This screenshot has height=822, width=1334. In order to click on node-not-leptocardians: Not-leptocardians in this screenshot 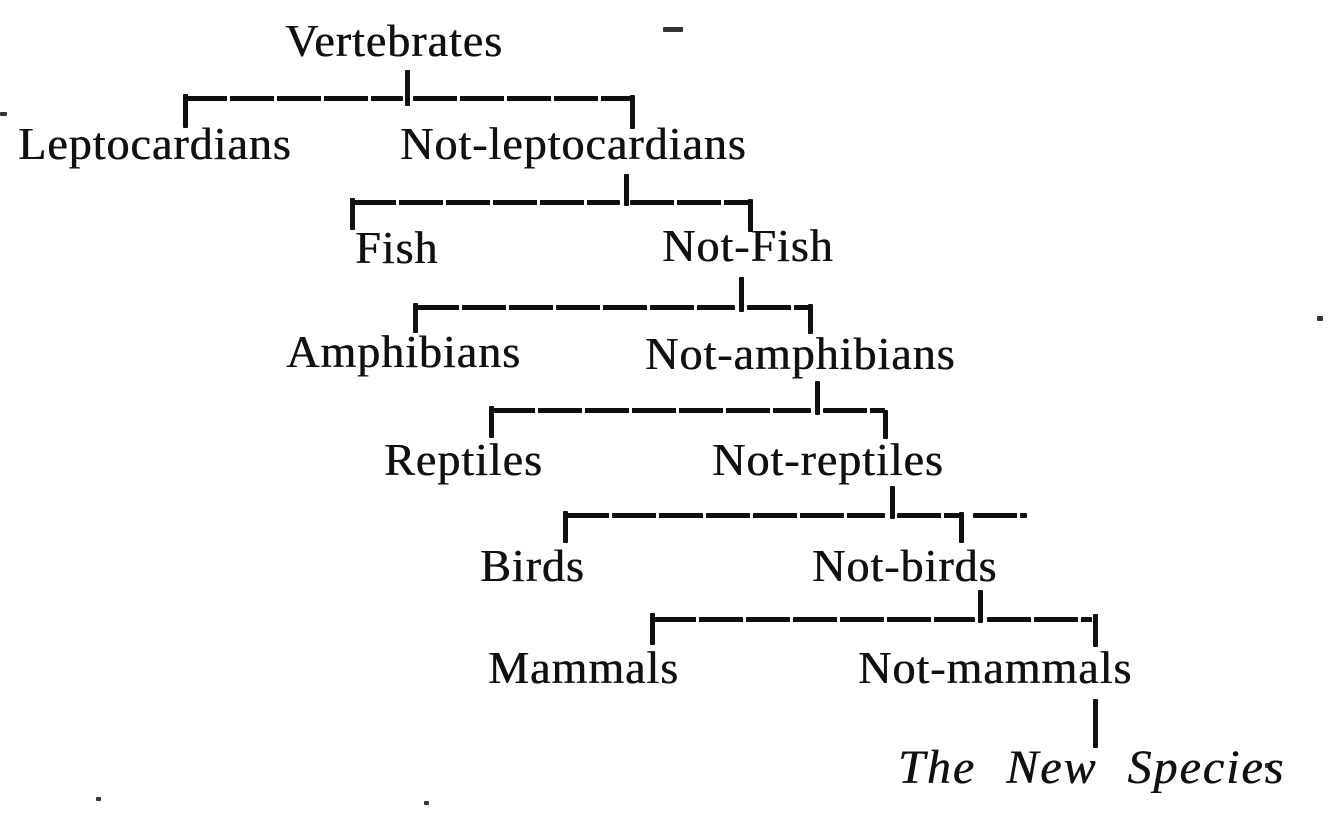, I will do `click(573, 143)`.